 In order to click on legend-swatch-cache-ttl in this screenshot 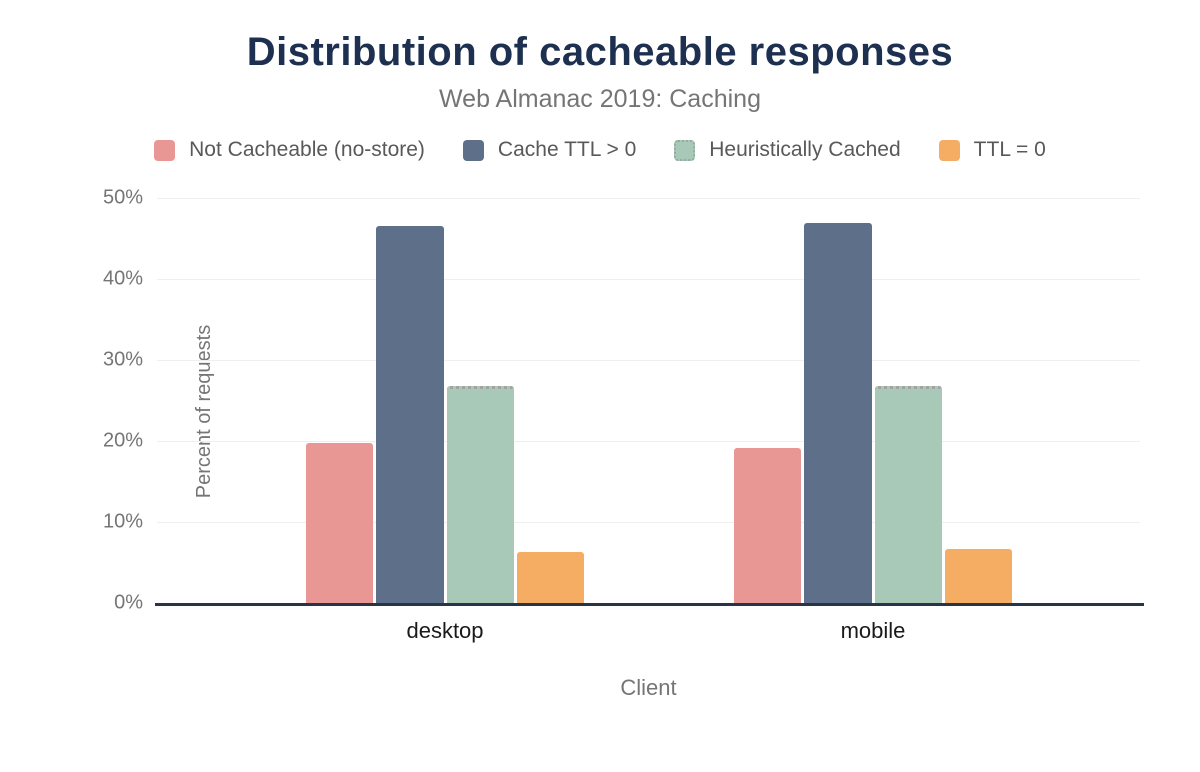, I will do `click(473, 150)`.